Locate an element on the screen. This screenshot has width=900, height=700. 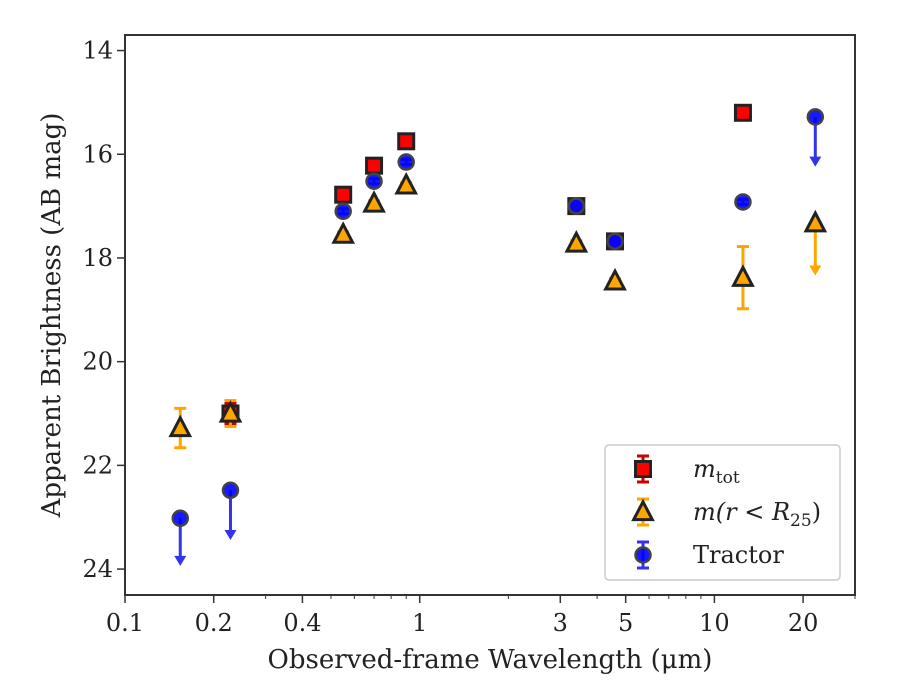
y-axis-label: Apparent Brightness (AB mag) is located at coordinates (52, 316).